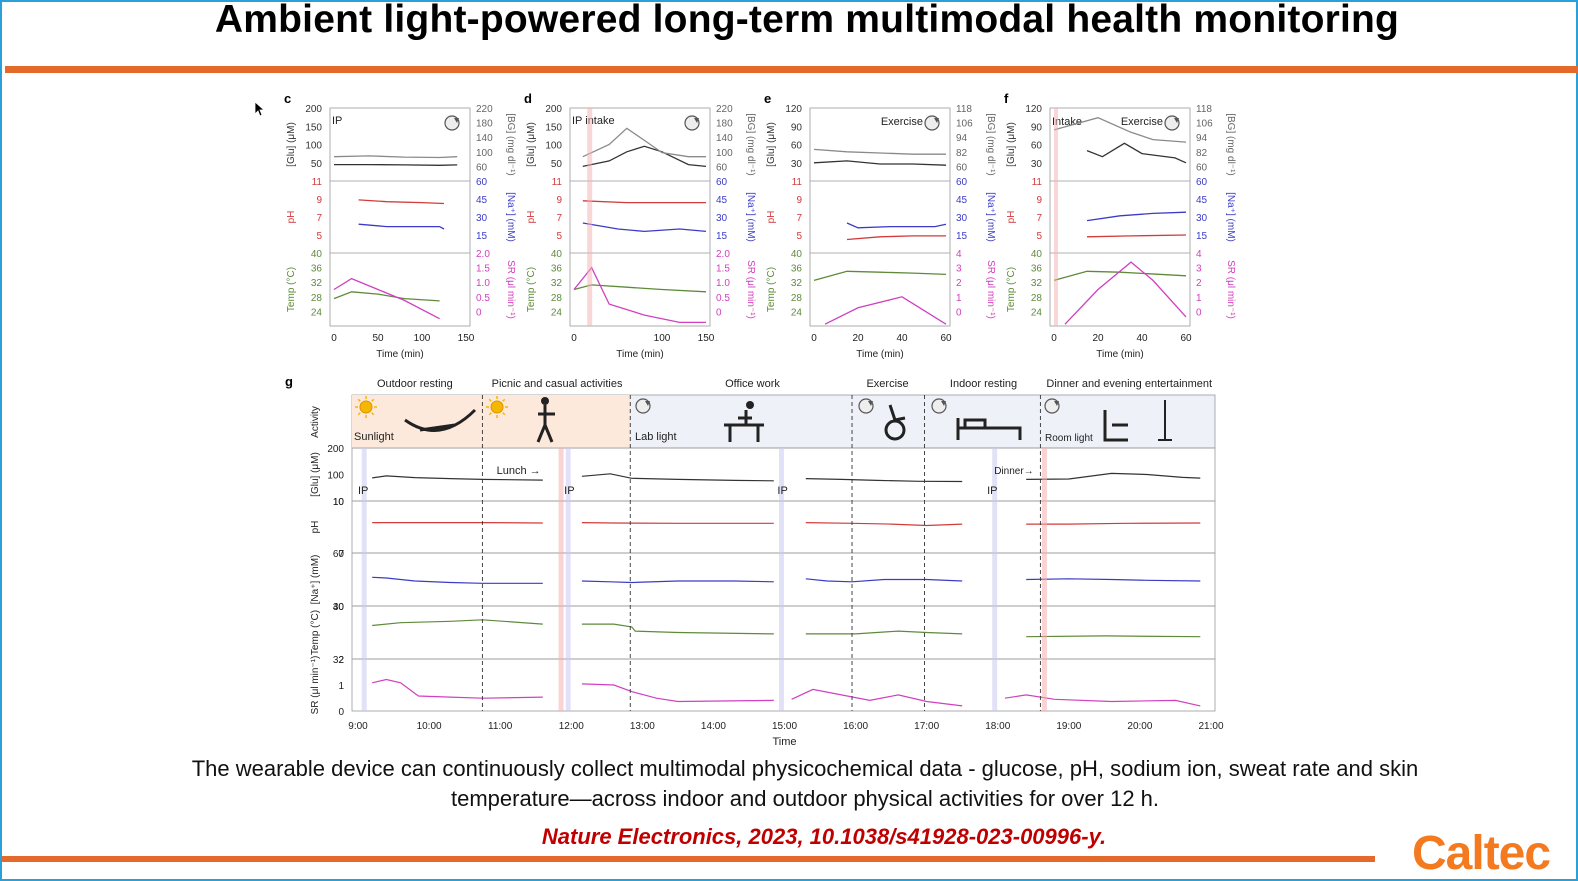 The height and width of the screenshot is (881, 1578). I want to click on panel-annotation: IP, so click(337, 121).